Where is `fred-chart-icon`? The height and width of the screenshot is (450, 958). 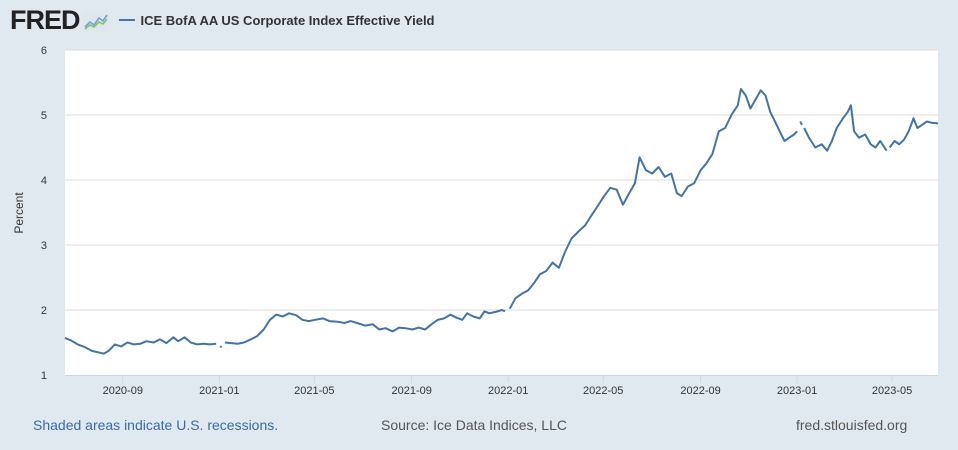
fred-chart-icon is located at coordinates (95, 21).